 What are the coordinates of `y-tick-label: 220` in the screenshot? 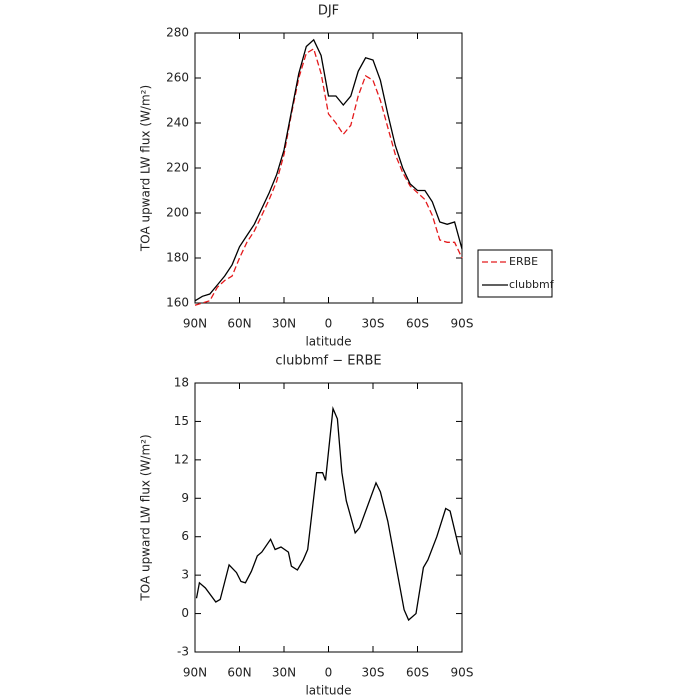 It's located at (177, 168).